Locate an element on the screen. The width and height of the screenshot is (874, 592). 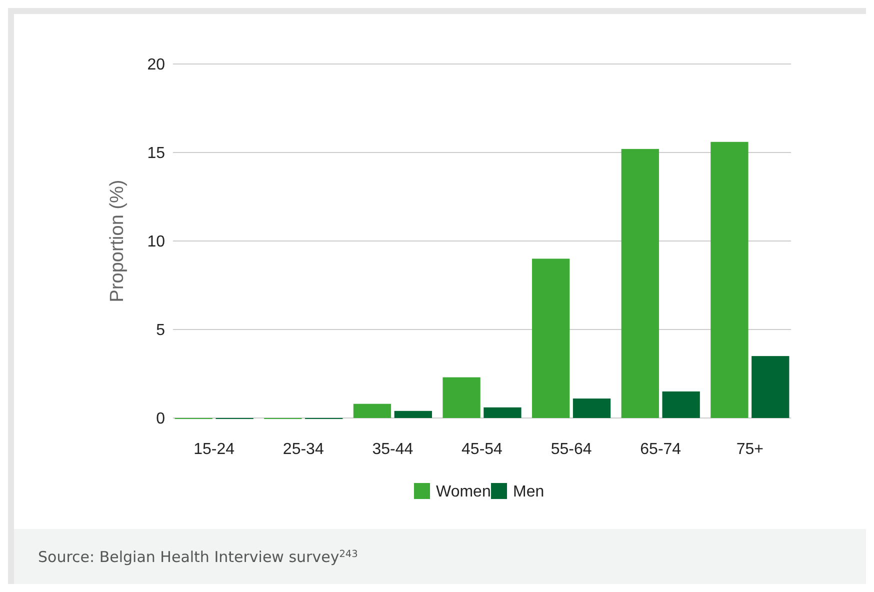
y-tick-label: 5 is located at coordinates (161, 331).